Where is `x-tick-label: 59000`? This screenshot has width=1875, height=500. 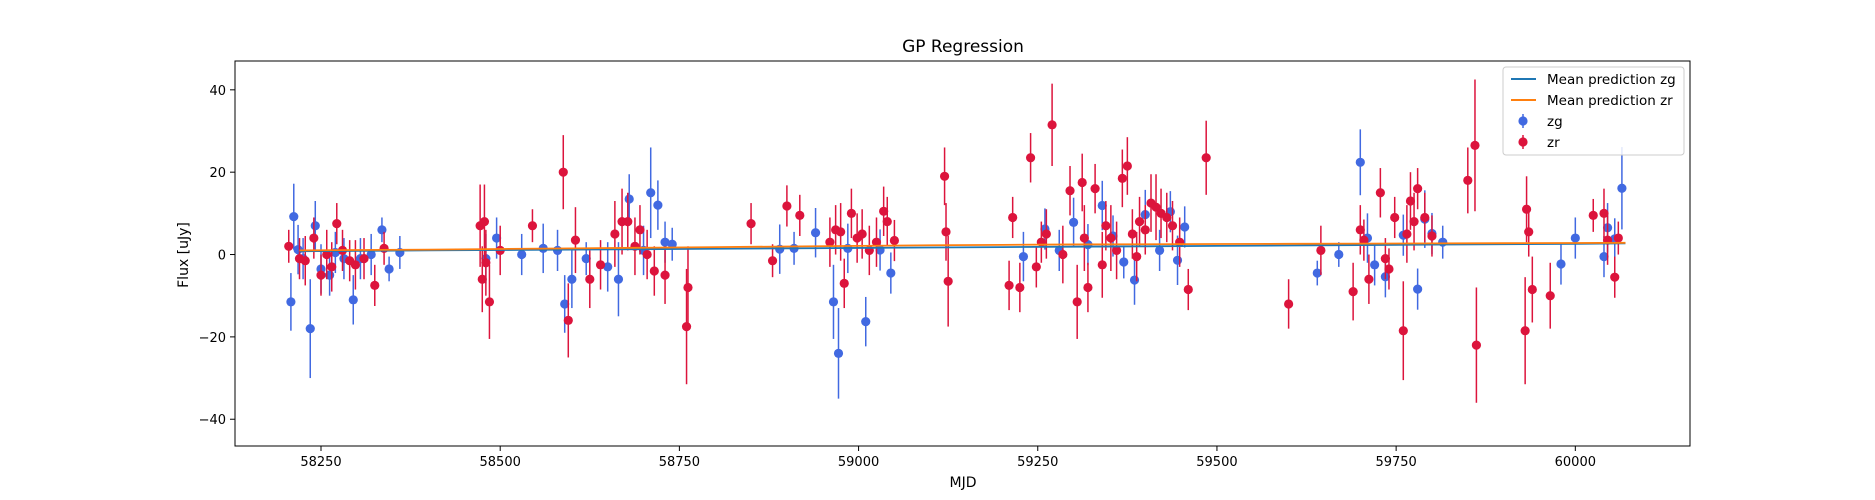 x-tick-label: 59000 is located at coordinates (858, 462).